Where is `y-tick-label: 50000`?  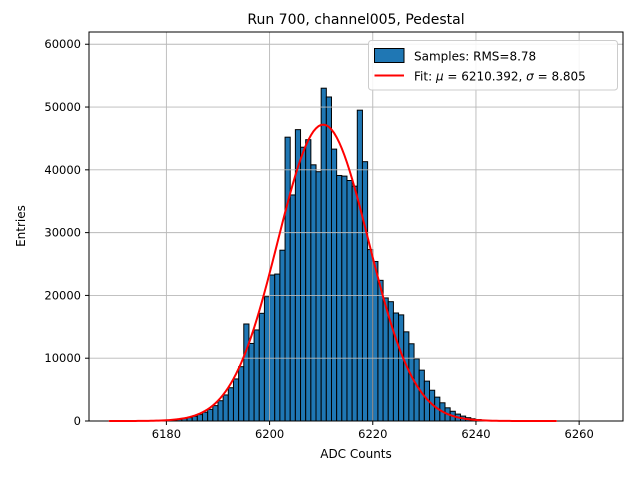
y-tick-label: 50000 is located at coordinates (62, 107).